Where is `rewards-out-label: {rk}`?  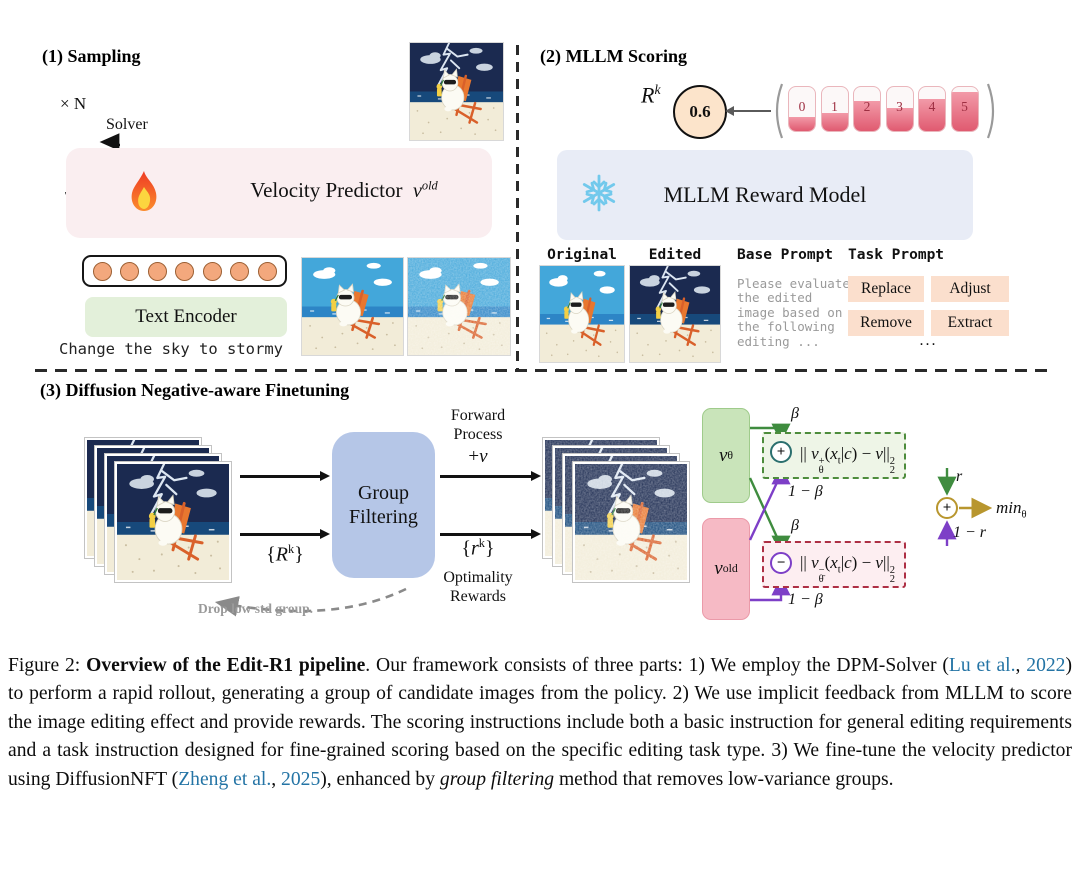 rewards-out-label: {rk} is located at coordinates (478, 548).